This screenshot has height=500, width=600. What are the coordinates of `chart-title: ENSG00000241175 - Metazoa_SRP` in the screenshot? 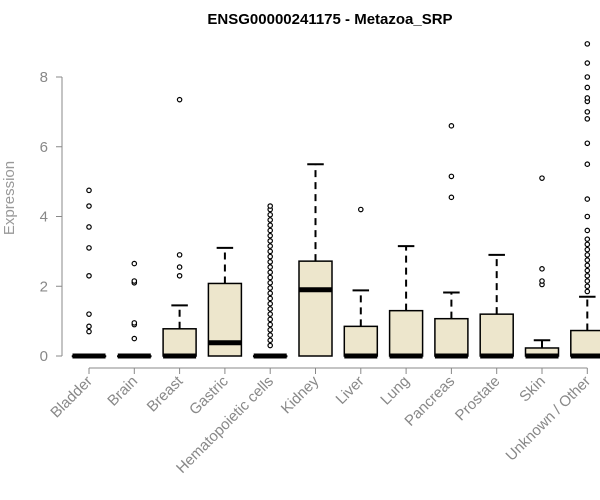 It's located at (329, 19).